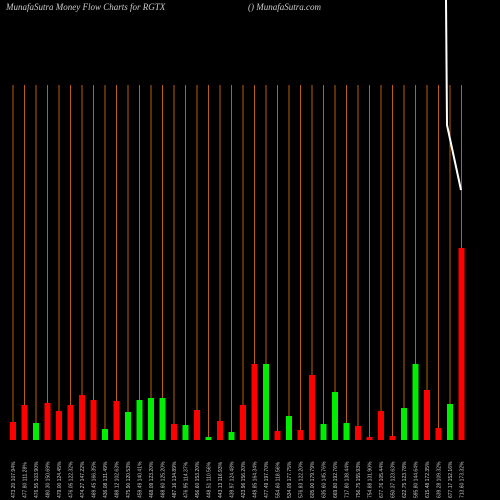 The height and width of the screenshot is (500, 500). Describe the element at coordinates (359, 479) in the screenshot. I see `x-tick-label: 756.75 155.93%` at that location.